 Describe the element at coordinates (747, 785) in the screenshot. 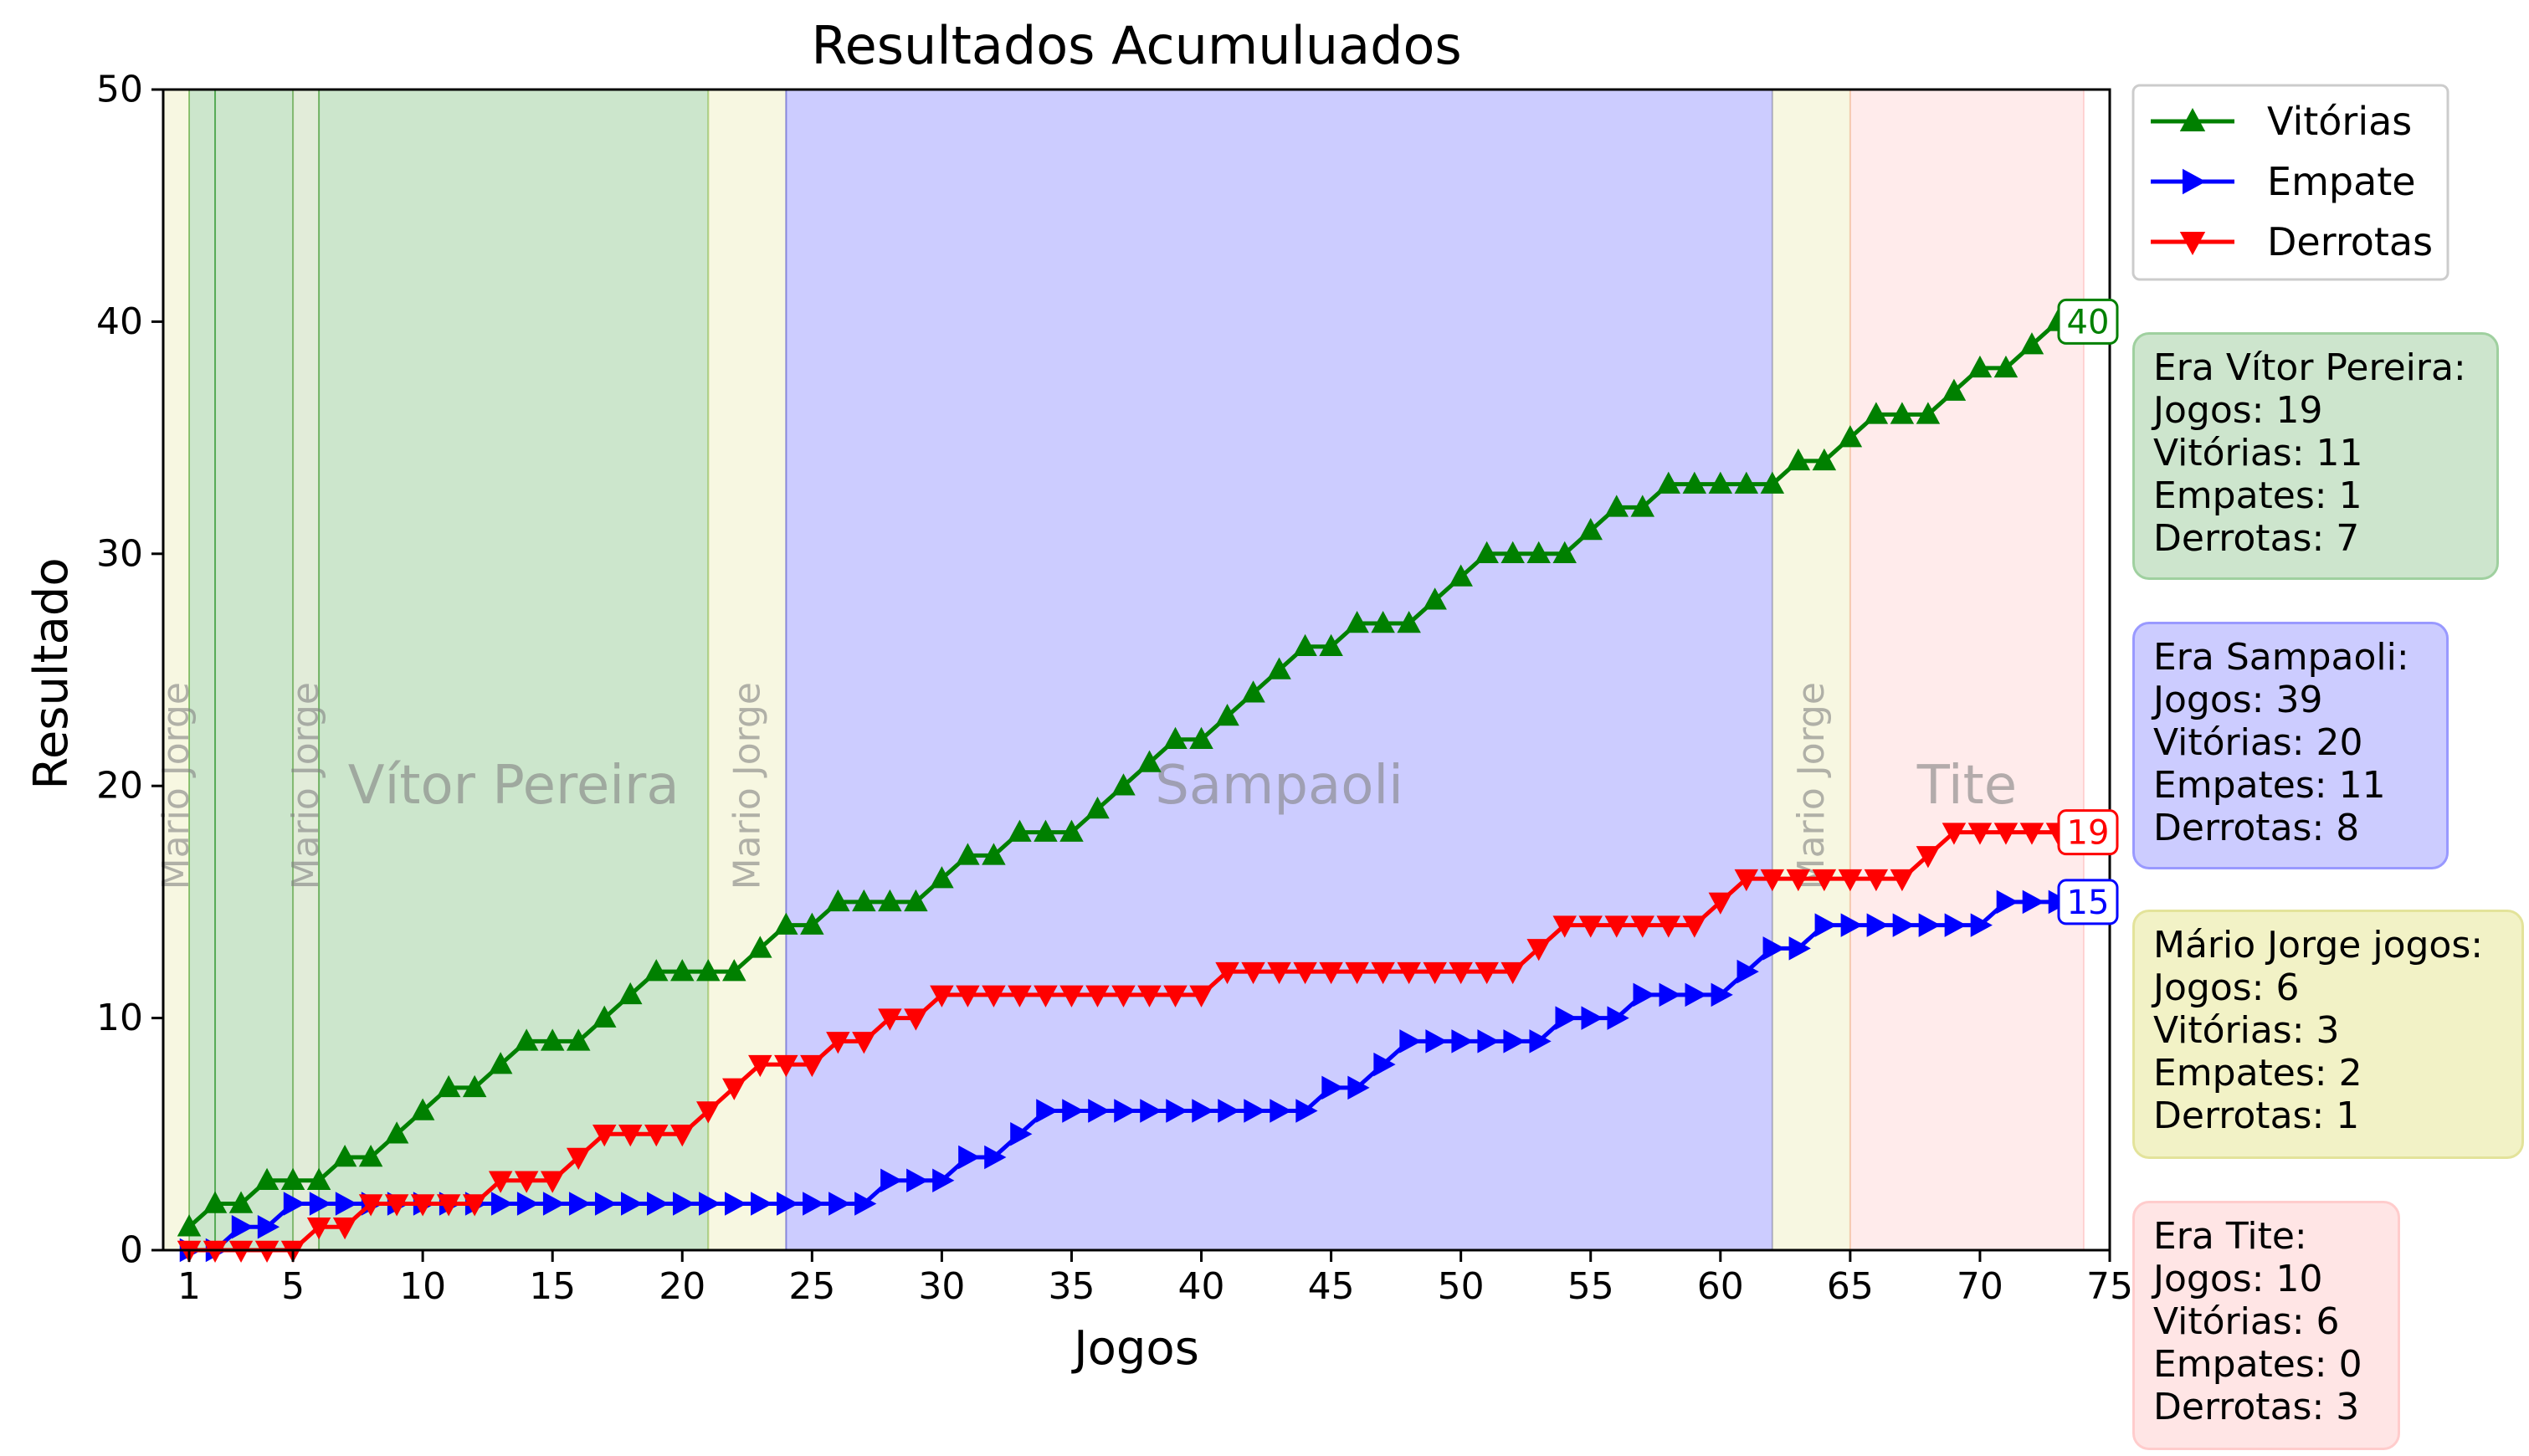

I see `era-label: Mario Jorge` at that location.